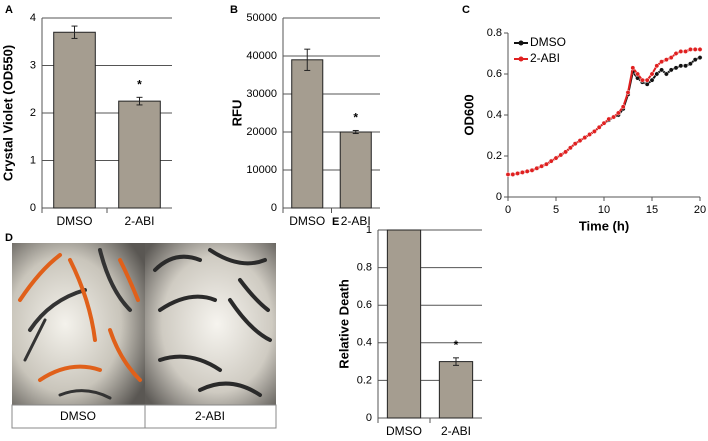 This screenshot has width=708, height=441. What do you see at coordinates (7, 113) in the screenshot?
I see `y-axis-label: Crystal Violet (OD550)` at bounding box center [7, 113].